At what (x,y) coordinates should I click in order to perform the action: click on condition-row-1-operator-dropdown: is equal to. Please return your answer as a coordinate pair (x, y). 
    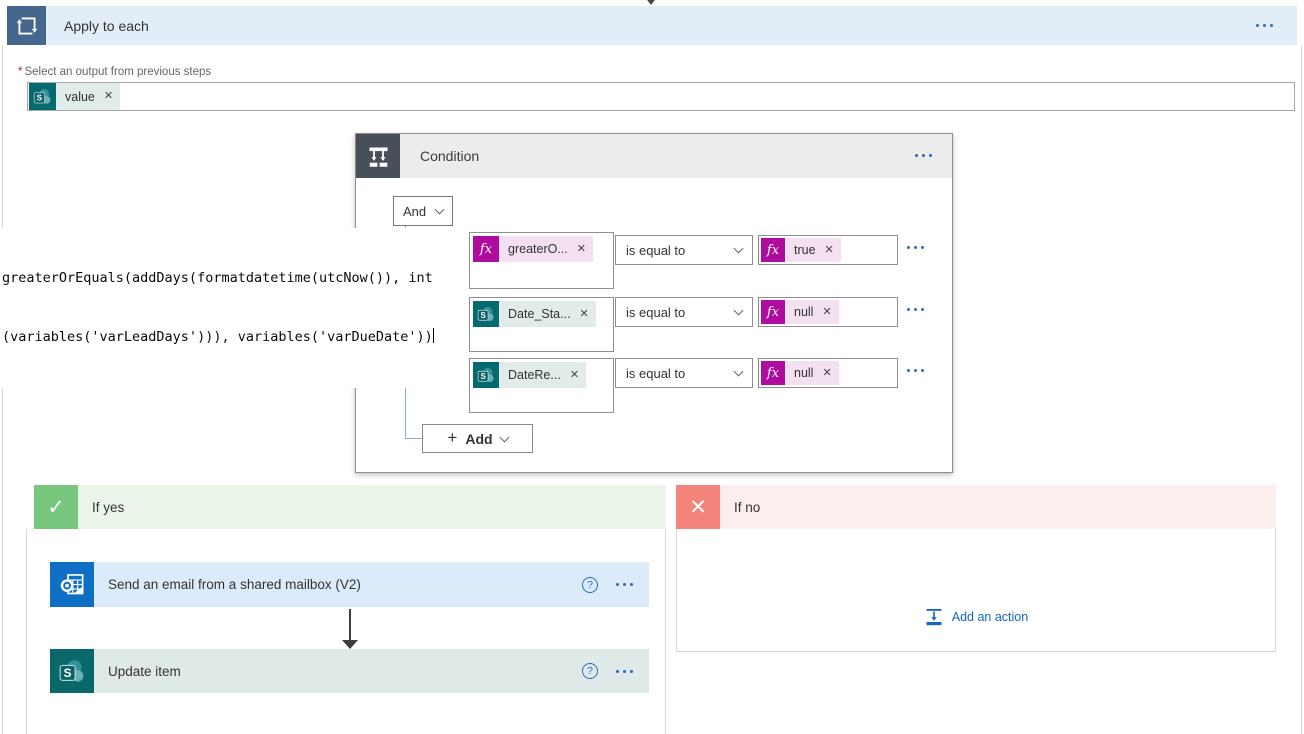
    Looking at the image, I should click on (684, 250).